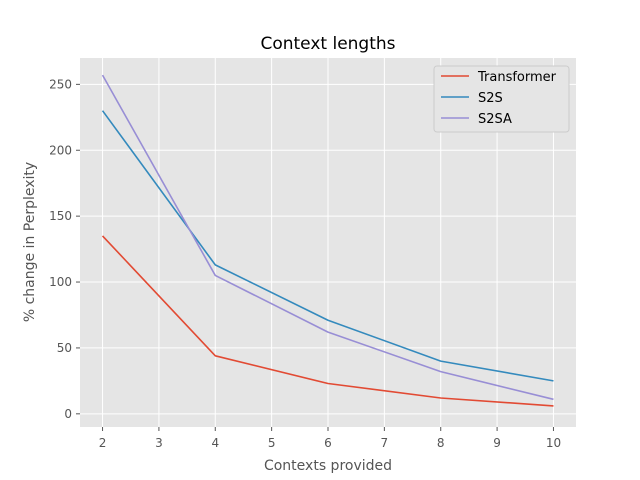 This screenshot has height=480, width=640. Describe the element at coordinates (272, 443) in the screenshot. I see `x-tick-label: 5` at that location.